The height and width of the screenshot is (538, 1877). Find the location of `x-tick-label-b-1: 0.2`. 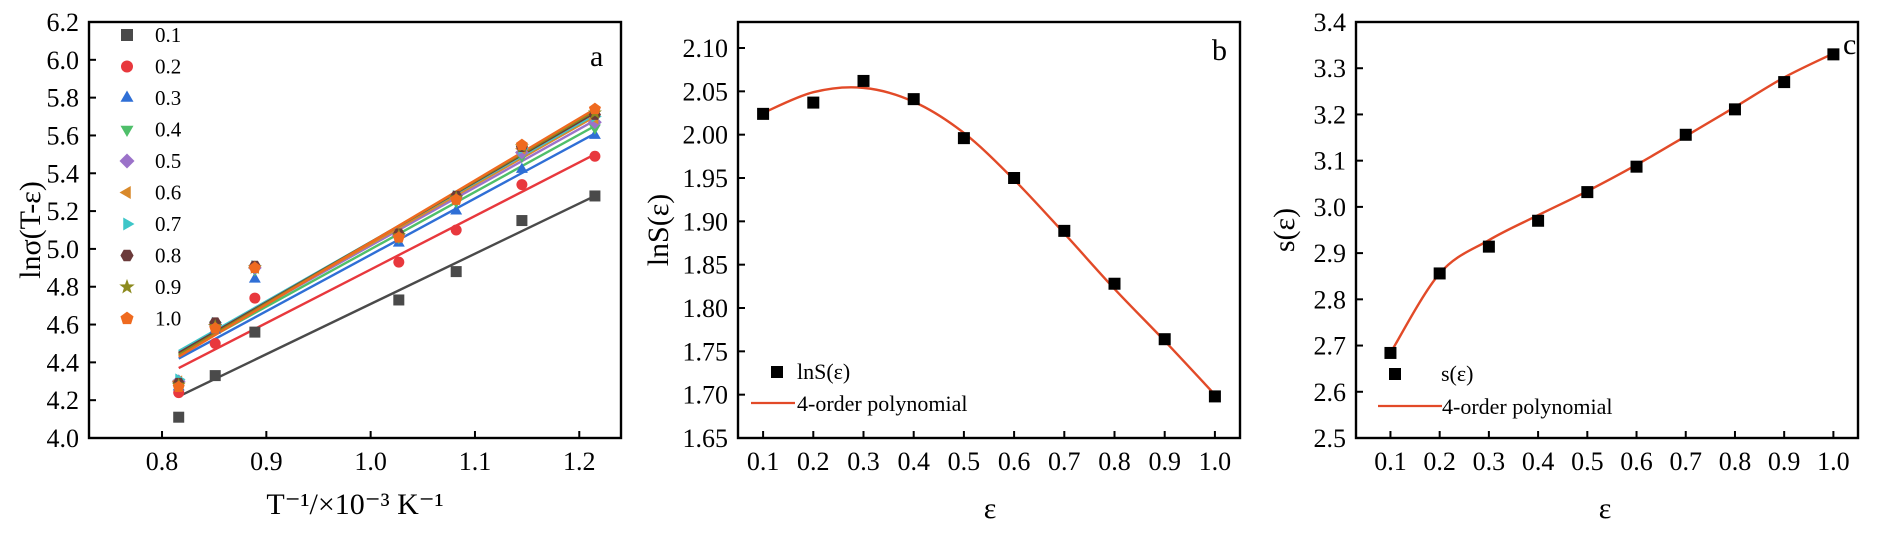

x-tick-label-b-1: 0.2 is located at coordinates (813, 461).